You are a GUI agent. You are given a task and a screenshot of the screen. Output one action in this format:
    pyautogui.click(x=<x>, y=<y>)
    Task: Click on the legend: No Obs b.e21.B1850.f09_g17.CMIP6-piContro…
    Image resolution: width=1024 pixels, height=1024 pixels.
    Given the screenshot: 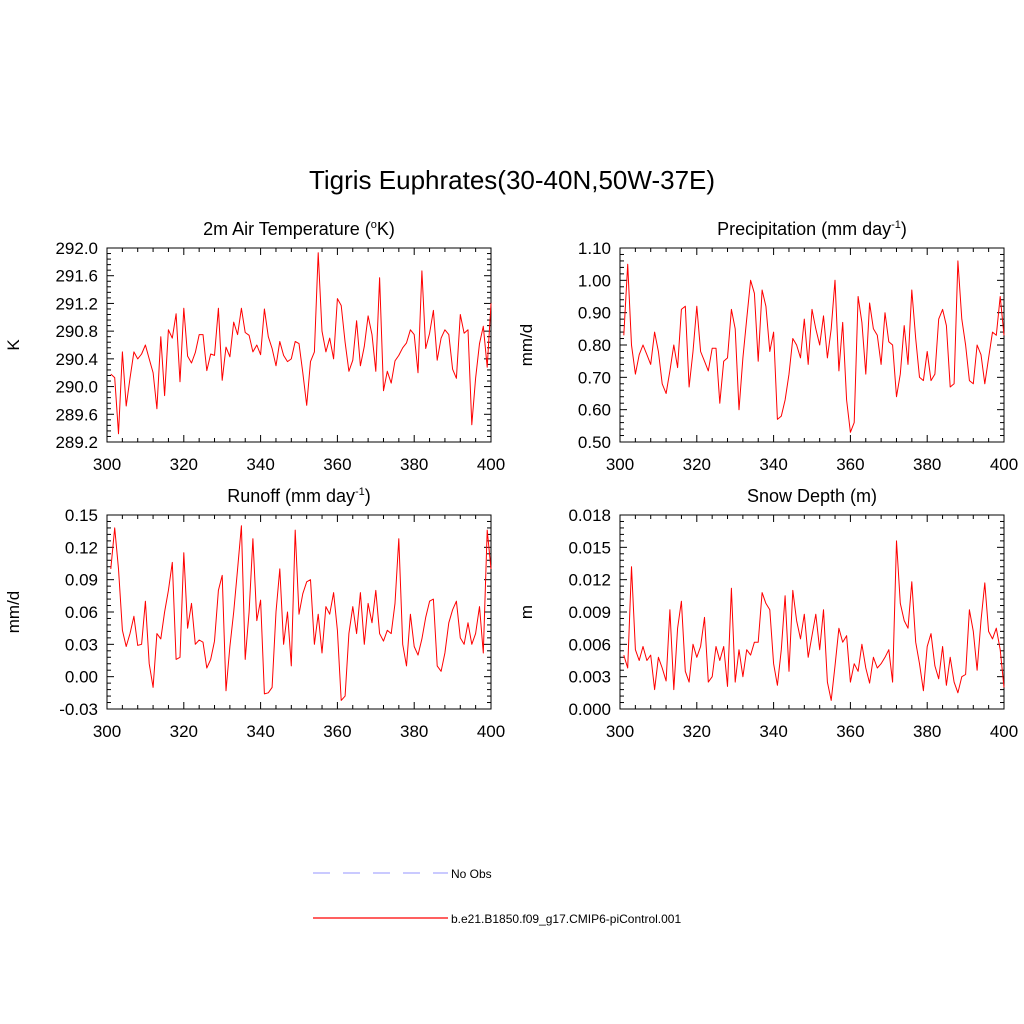 What is the action you would take?
    pyautogui.click(x=497, y=896)
    